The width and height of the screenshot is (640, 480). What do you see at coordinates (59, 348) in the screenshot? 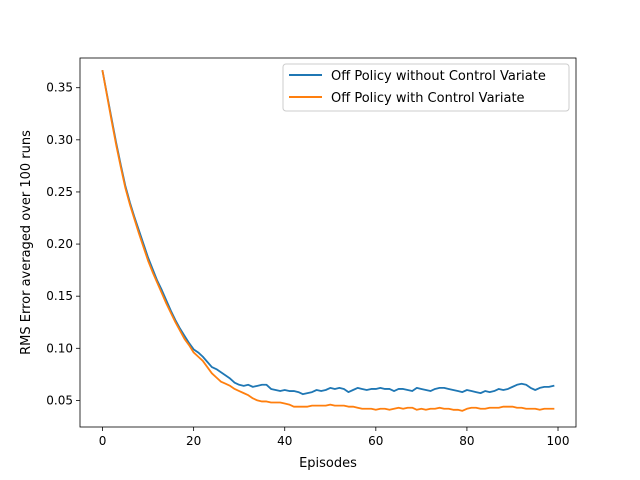
I see `y-tick-label: 0.10` at bounding box center [59, 348].